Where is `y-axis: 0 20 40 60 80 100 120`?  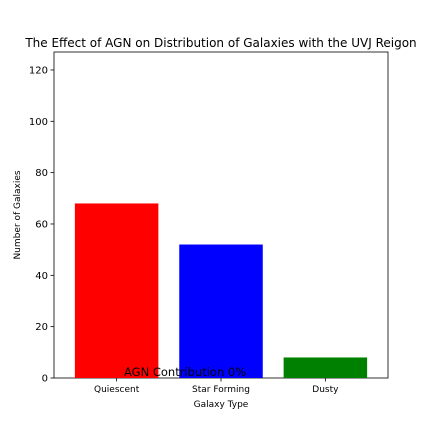
y-axis: 0 20 40 60 80 100 120 is located at coordinates (41, 225).